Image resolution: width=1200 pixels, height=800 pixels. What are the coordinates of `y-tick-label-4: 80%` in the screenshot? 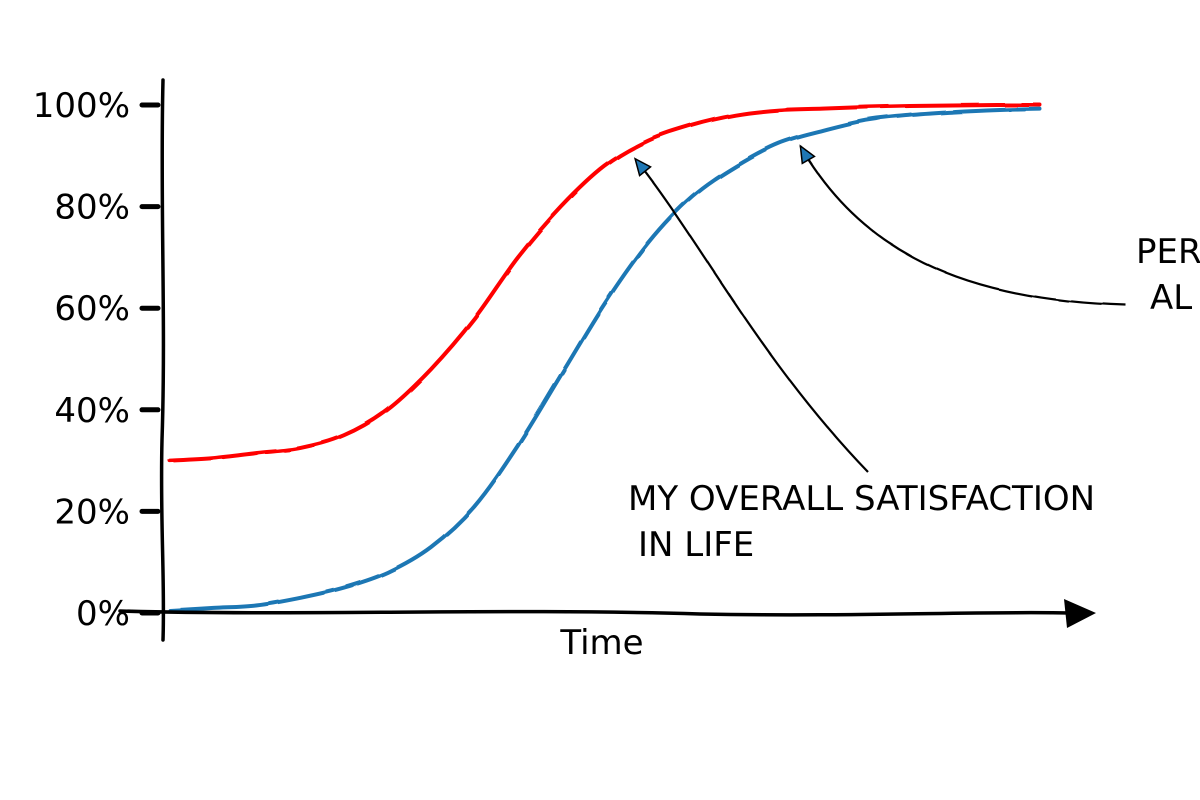 It's located at (92, 208).